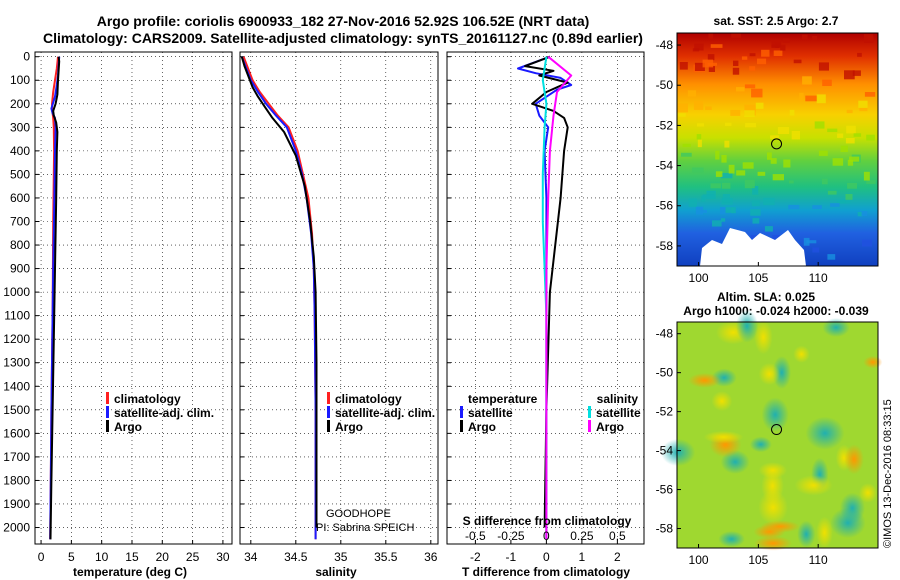 The width and height of the screenshot is (900, 580). I want to click on depth-tick-label: 800, so click(20, 245).